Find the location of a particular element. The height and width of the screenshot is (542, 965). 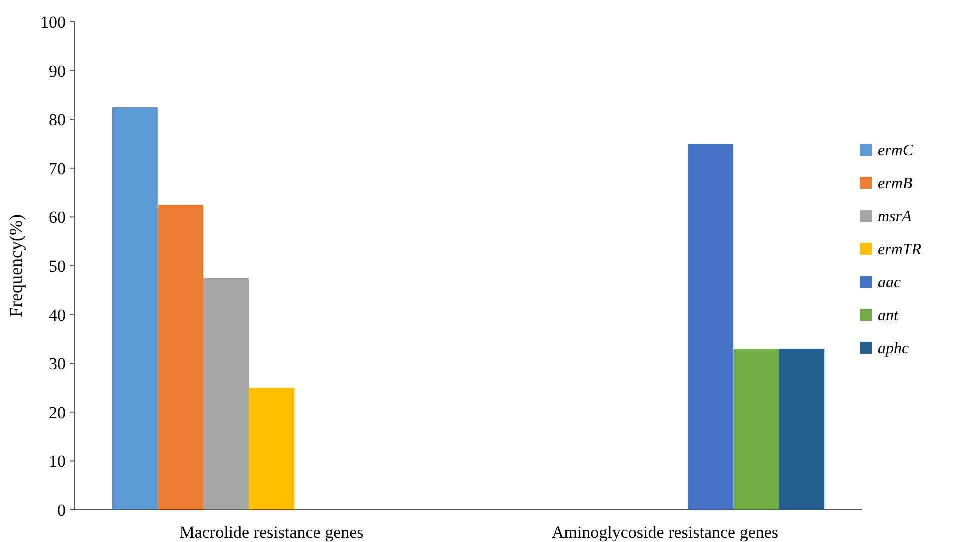

legend-label: aphc is located at coordinates (894, 349).